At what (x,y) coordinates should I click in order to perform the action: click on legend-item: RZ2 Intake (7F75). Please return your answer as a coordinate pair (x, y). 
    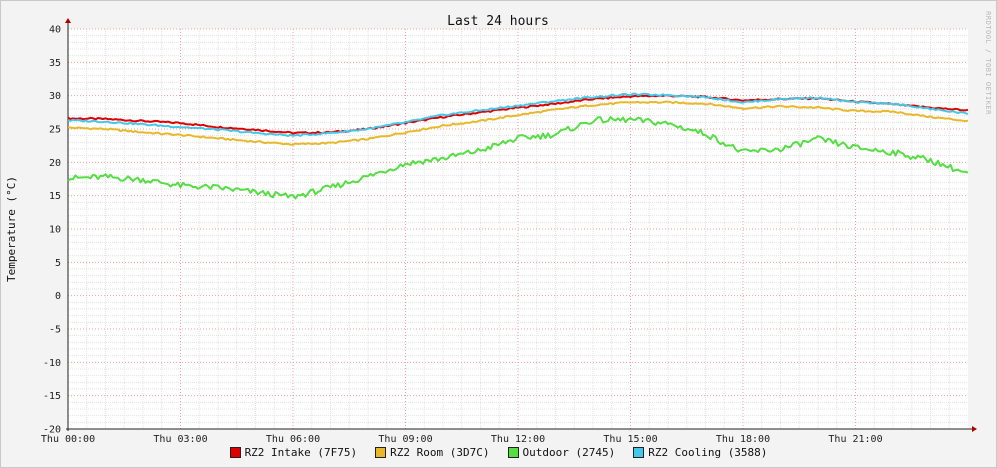
    Looking at the image, I should click on (293, 452).